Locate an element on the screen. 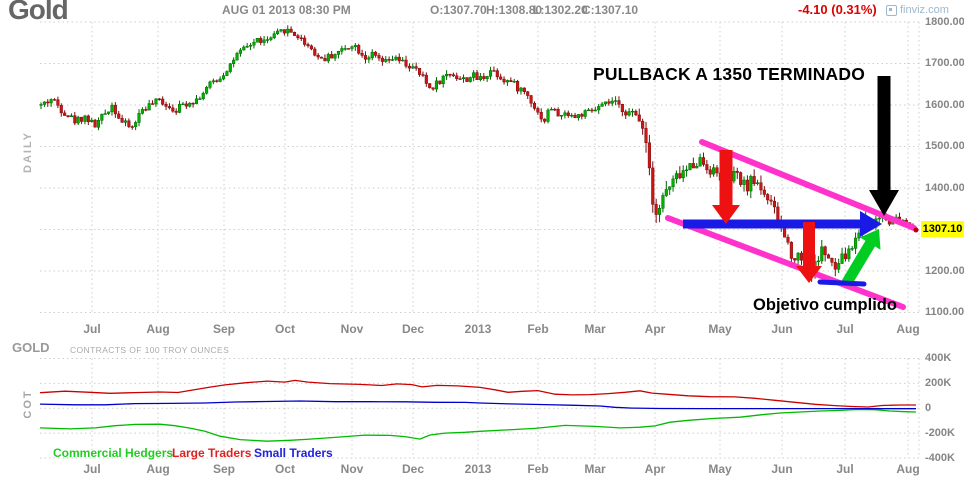 This screenshot has width=964, height=480. annotation-objetivo-text: Objetivo cumplido is located at coordinates (825, 305).